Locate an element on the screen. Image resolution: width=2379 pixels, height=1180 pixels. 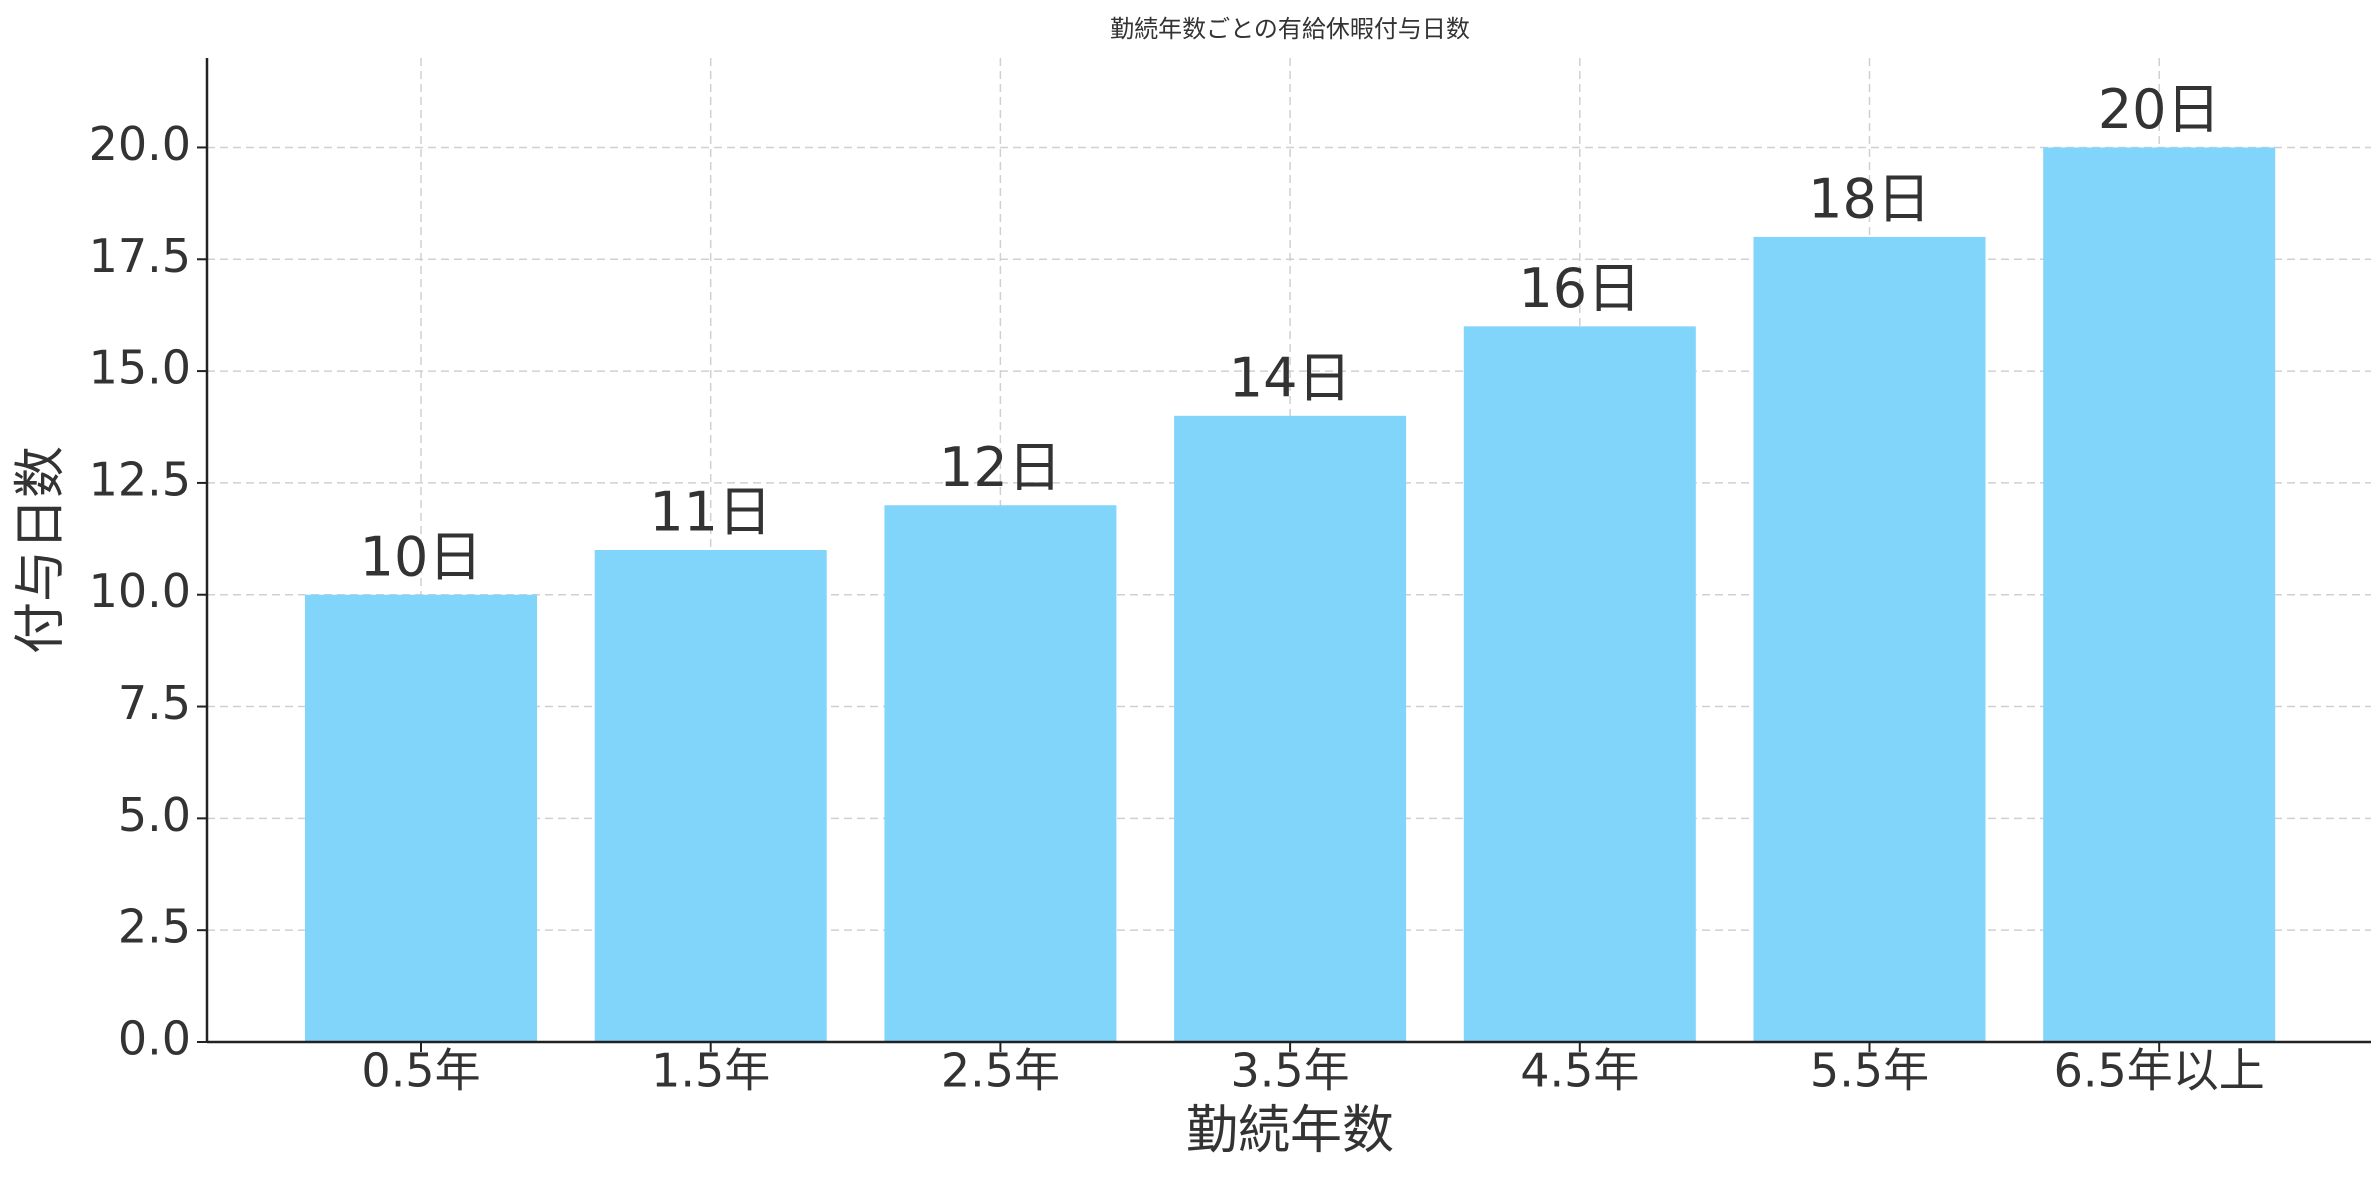
value-label: 11日 is located at coordinates (710, 512).